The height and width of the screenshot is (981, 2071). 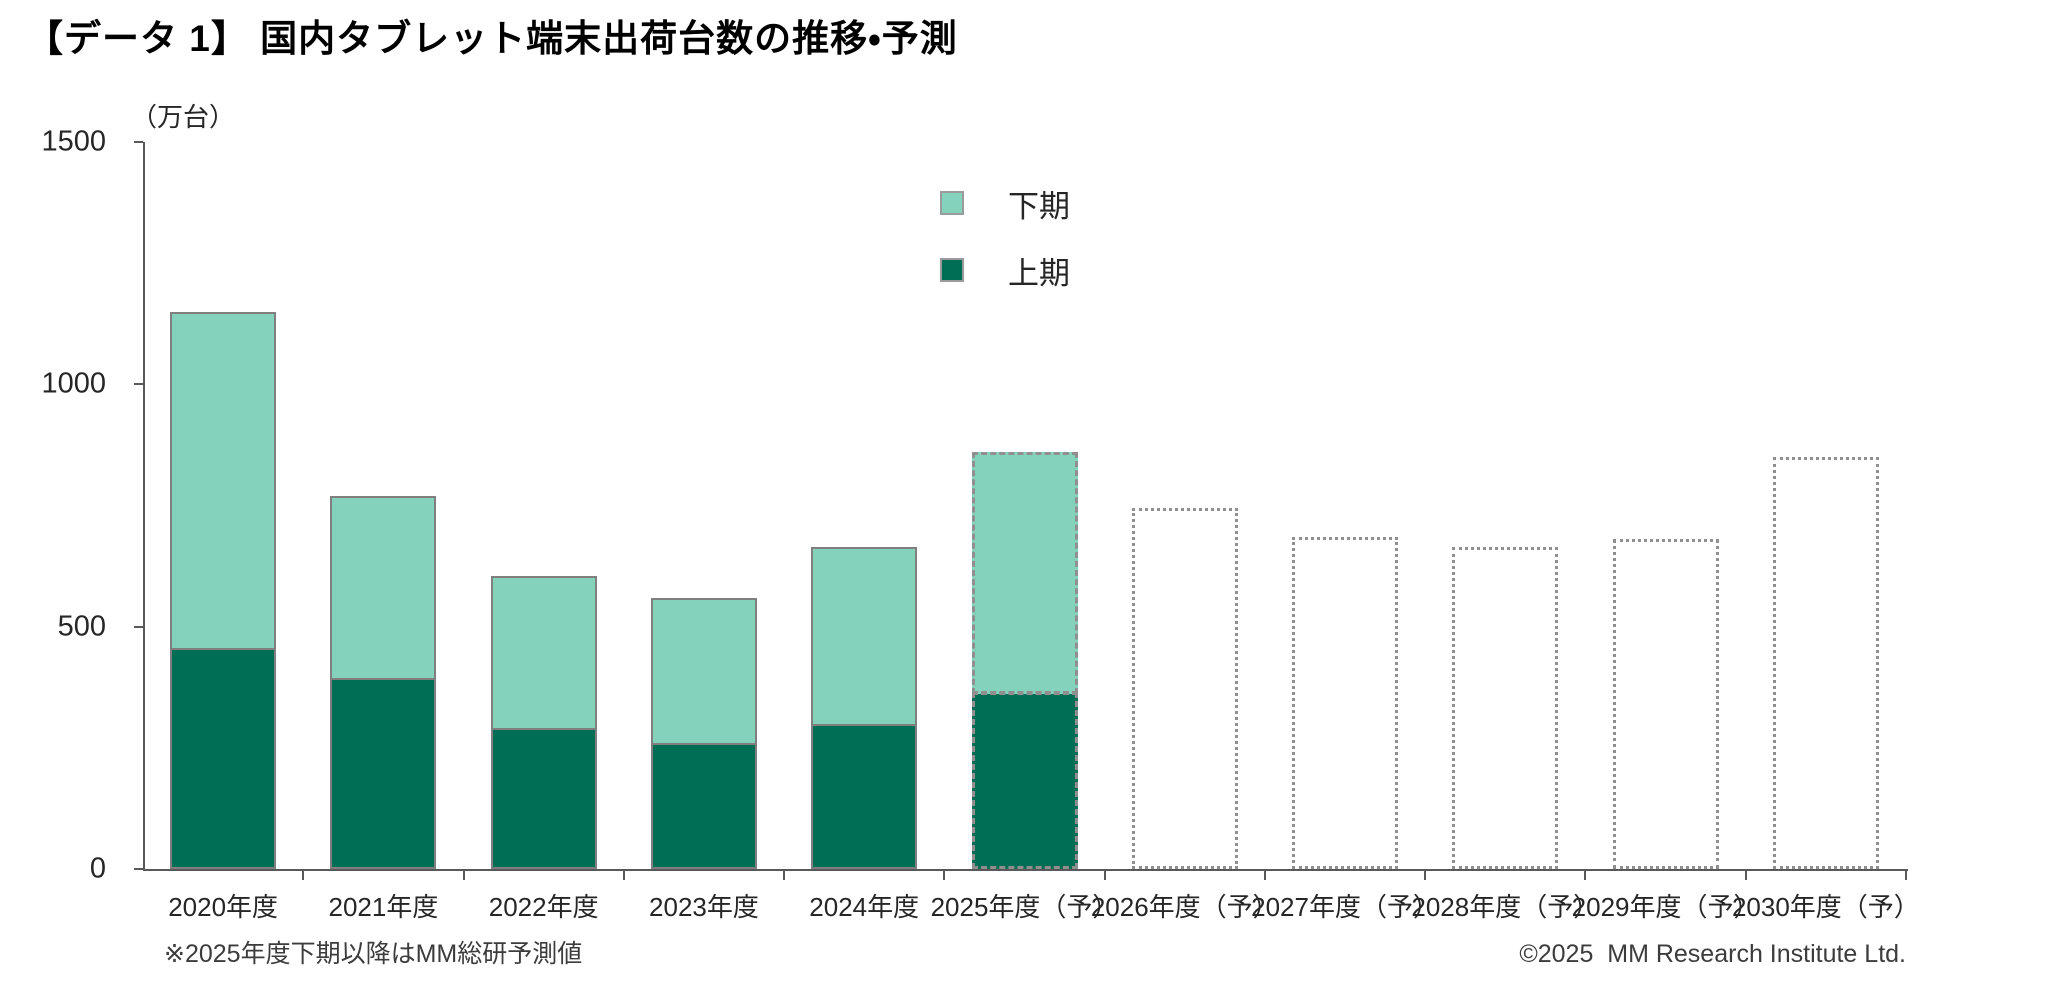 I want to click on bar-2025-second-half, so click(x=1024, y=573).